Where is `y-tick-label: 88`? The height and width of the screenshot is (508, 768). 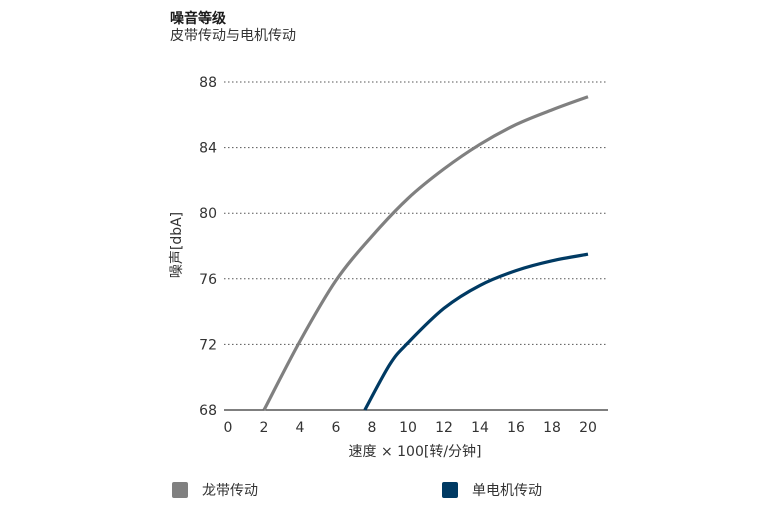 y-tick-label: 88 is located at coordinates (208, 83).